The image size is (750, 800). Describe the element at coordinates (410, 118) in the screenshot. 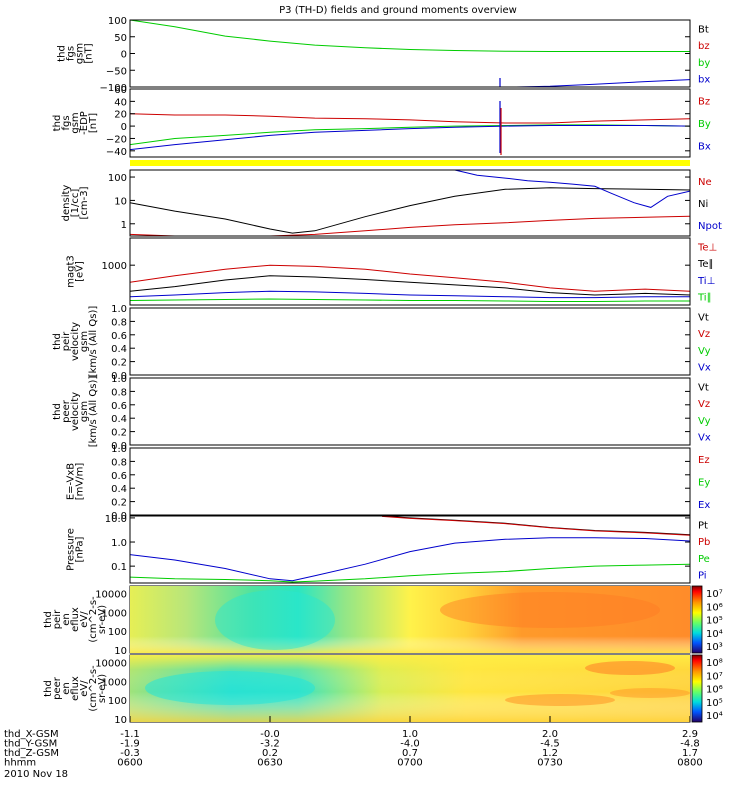

I see `series-Bz` at that location.